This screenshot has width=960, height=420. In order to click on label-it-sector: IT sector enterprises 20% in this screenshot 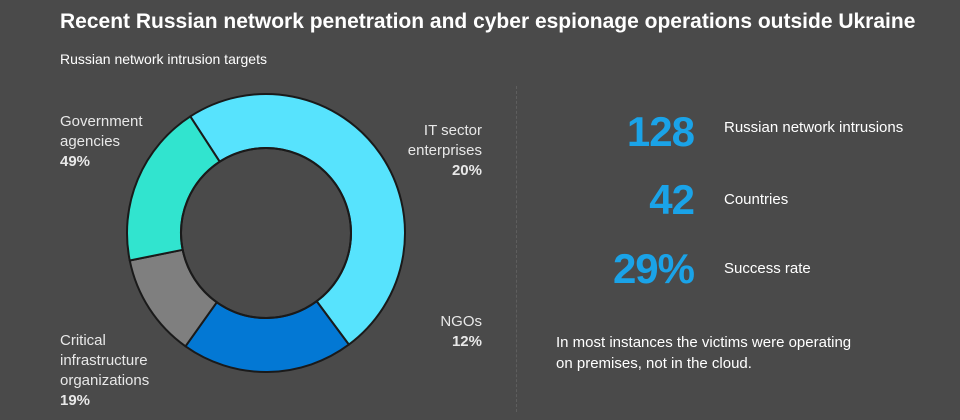, I will do `click(412, 151)`.